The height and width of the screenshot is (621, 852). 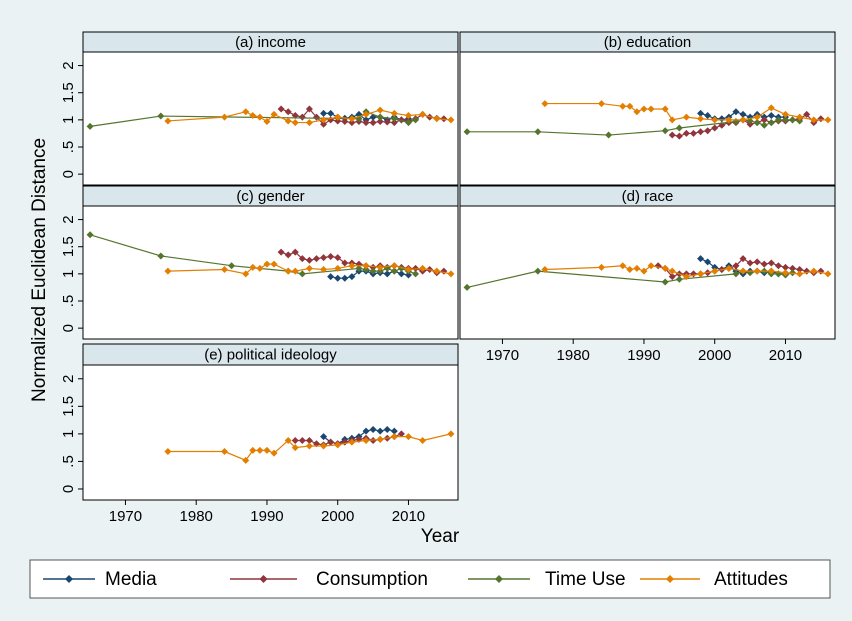 I want to click on plot-area, so click(x=647, y=118).